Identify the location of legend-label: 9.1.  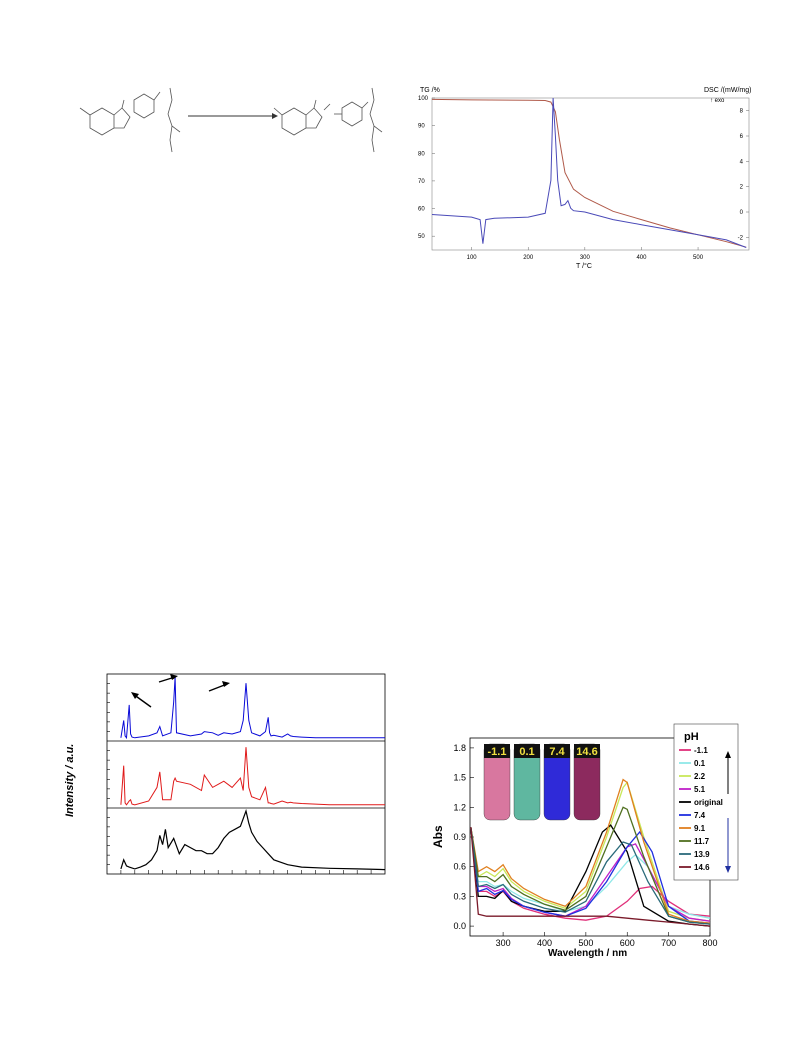
(700, 828).